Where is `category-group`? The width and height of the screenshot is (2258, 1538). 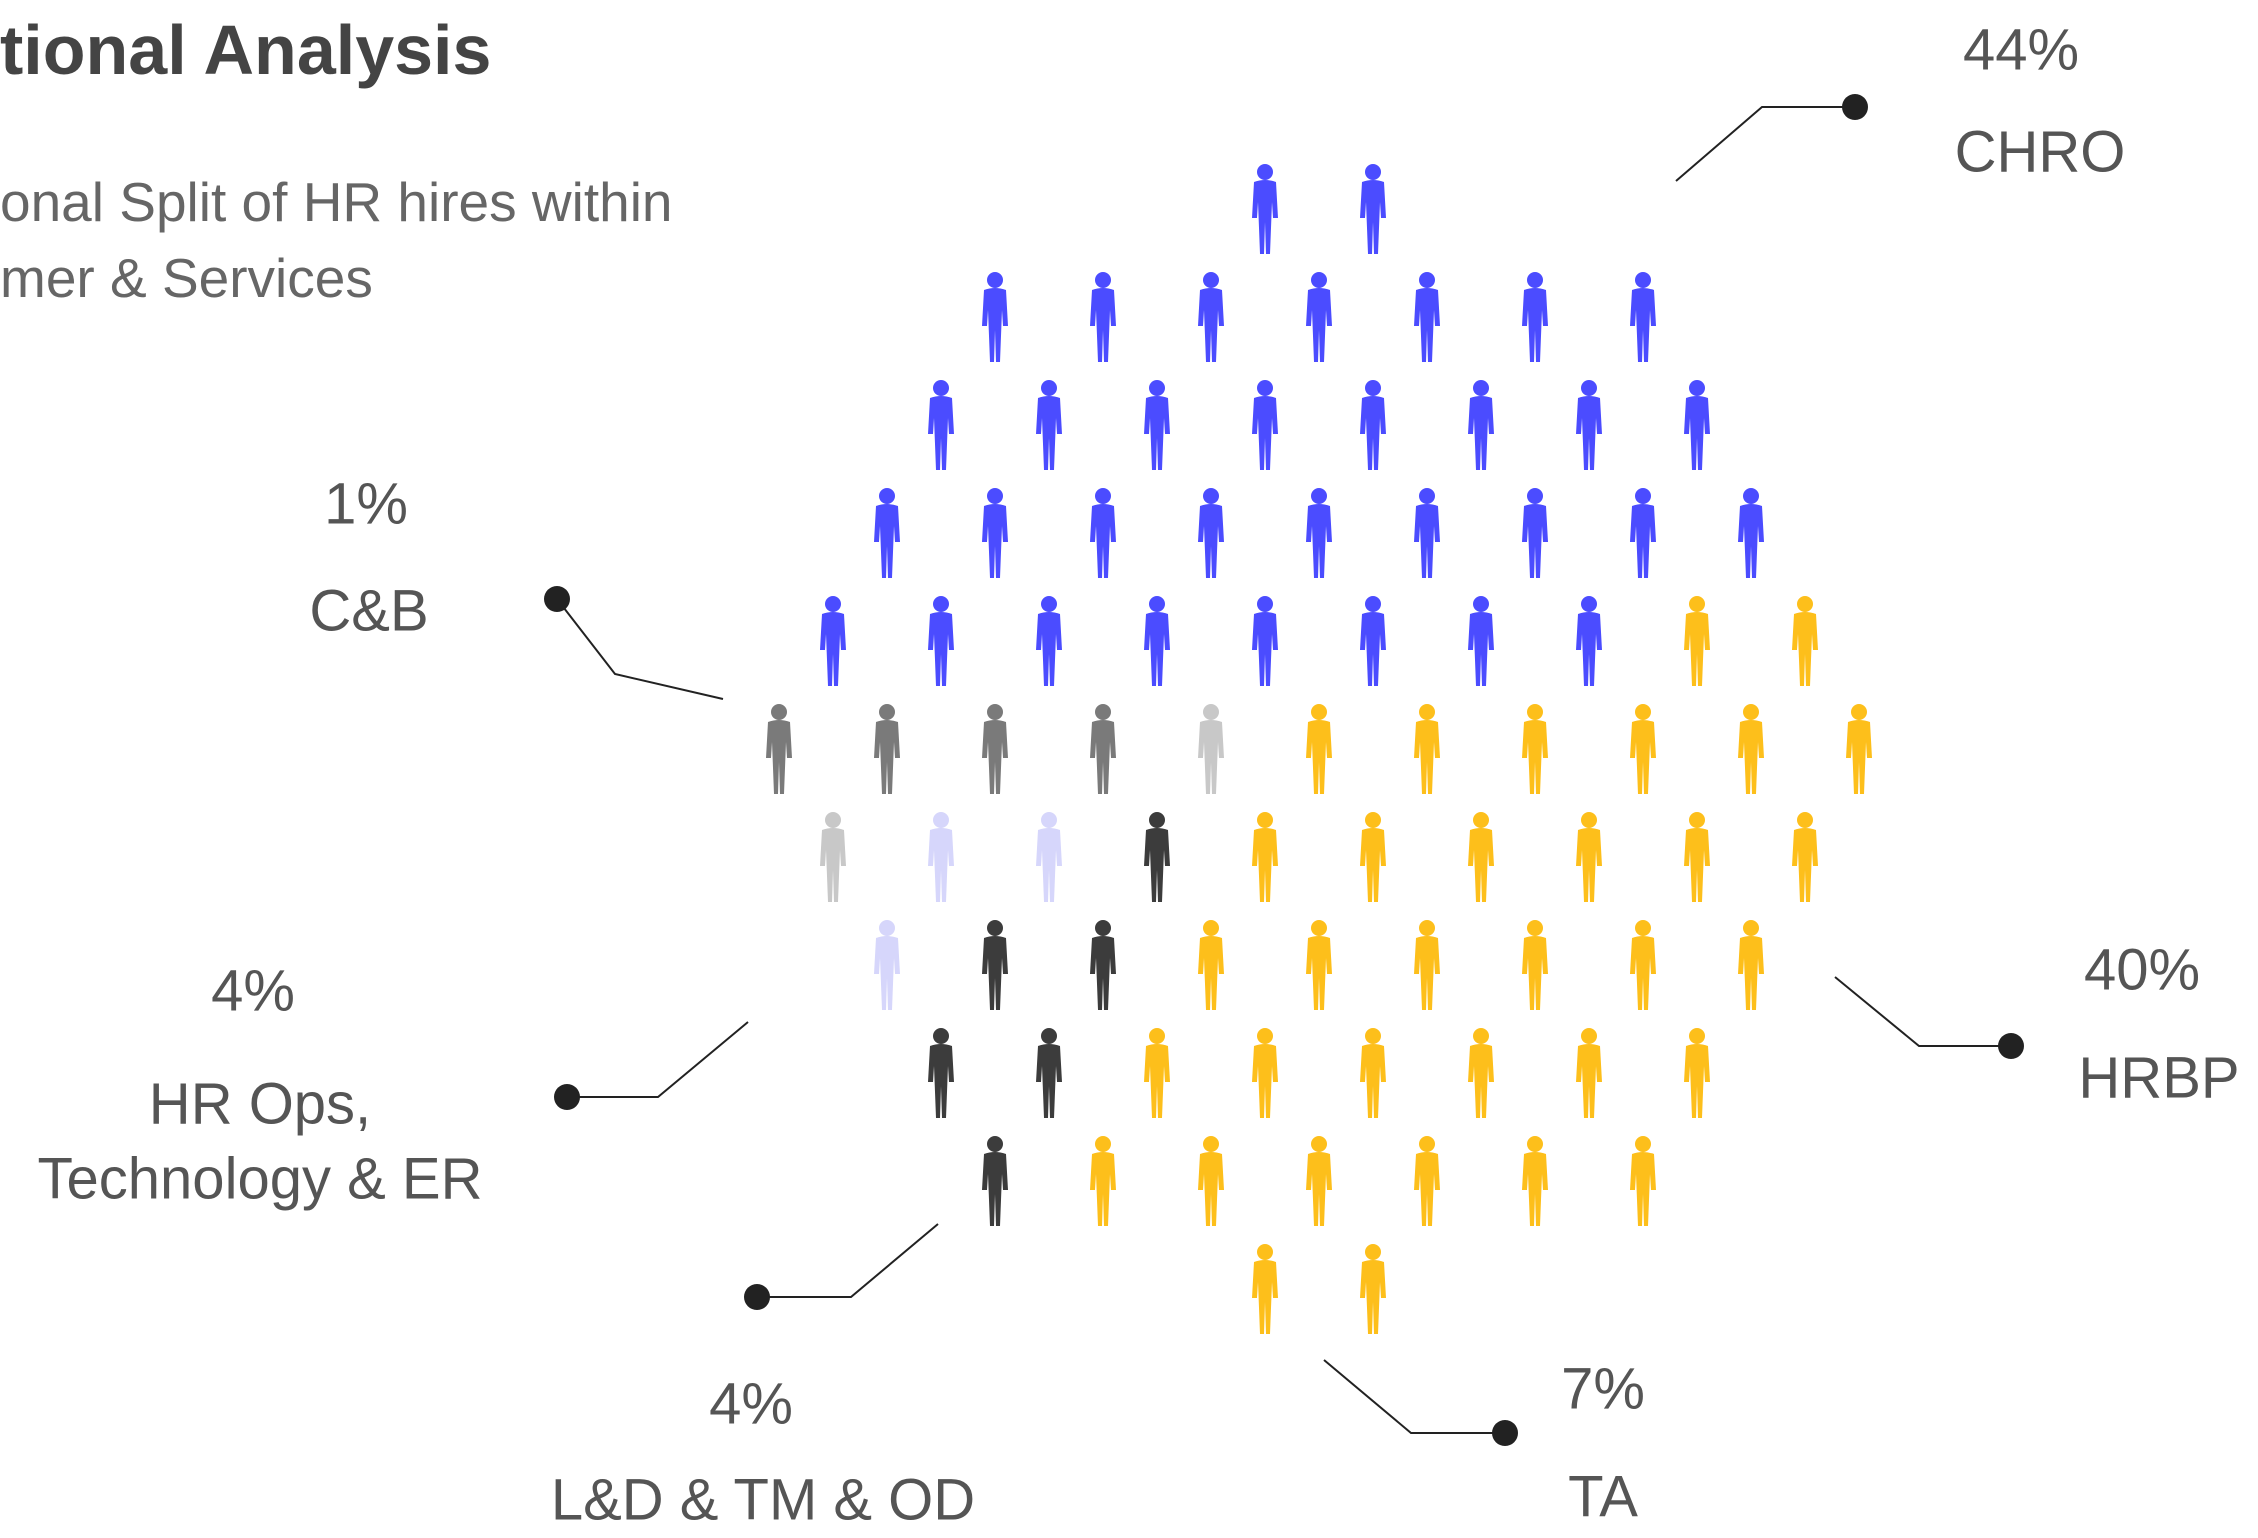
category-group is located at coordinates (1049, 1019).